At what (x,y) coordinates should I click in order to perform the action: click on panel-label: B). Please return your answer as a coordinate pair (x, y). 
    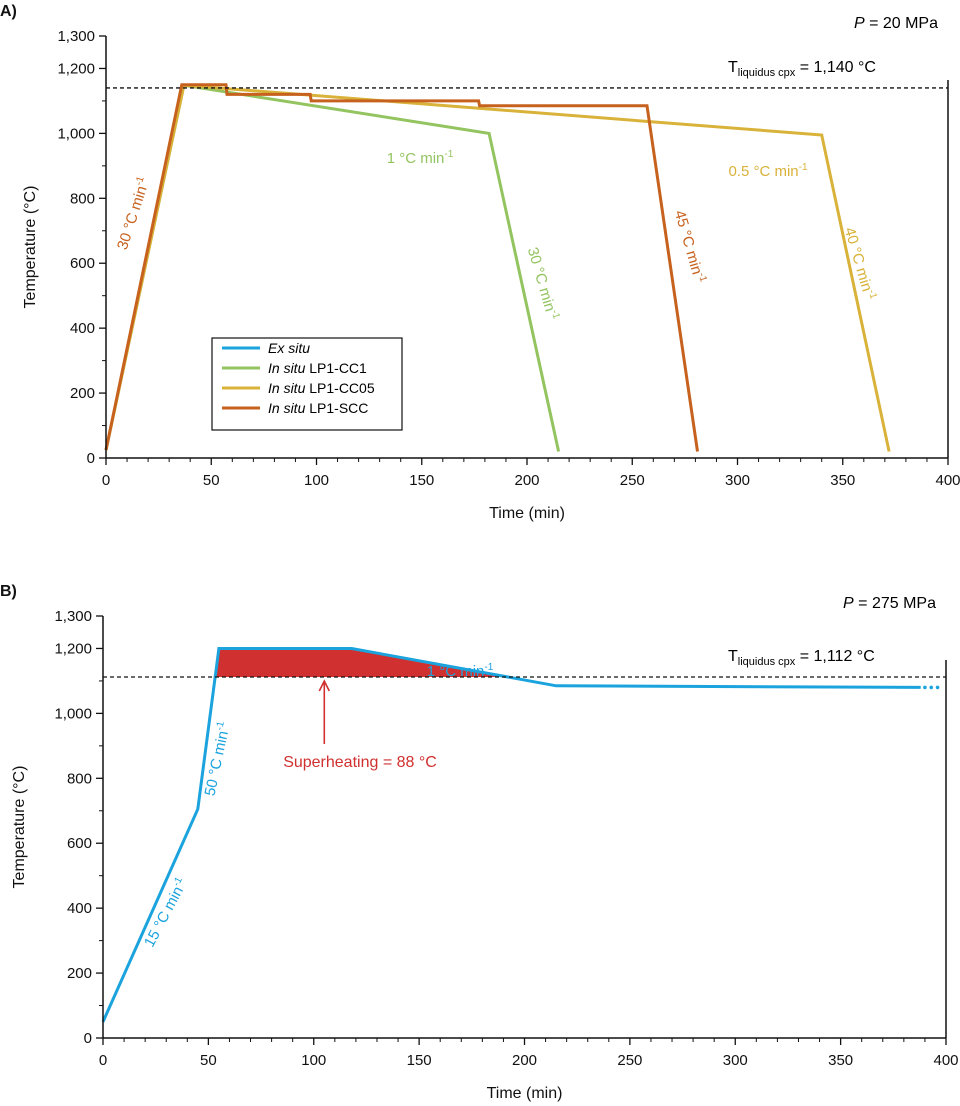
    Looking at the image, I should click on (8, 591).